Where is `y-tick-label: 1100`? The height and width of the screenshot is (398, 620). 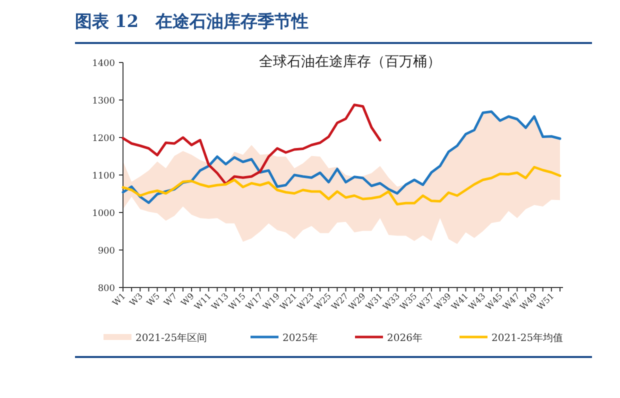
y-tick-label: 1100 is located at coordinates (104, 177).